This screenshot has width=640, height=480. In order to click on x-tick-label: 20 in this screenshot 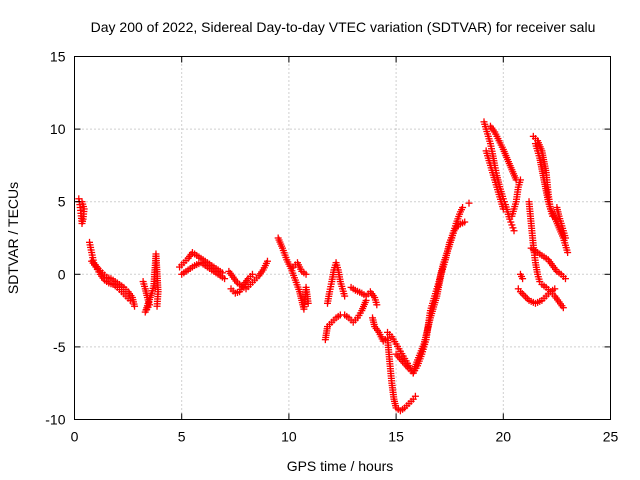, I will do `click(504, 437)`.